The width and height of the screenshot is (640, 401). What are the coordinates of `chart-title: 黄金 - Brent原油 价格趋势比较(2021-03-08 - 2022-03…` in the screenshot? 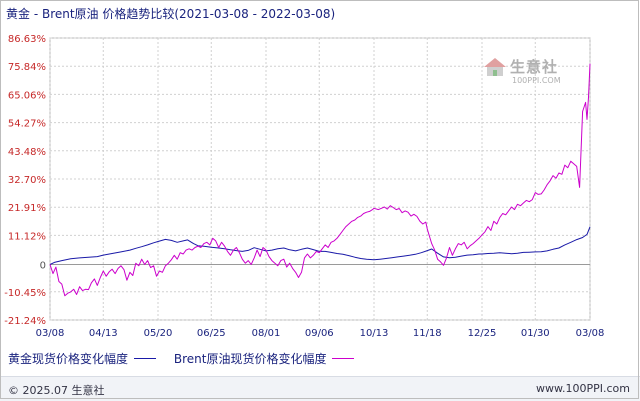 It's located at (171, 14).